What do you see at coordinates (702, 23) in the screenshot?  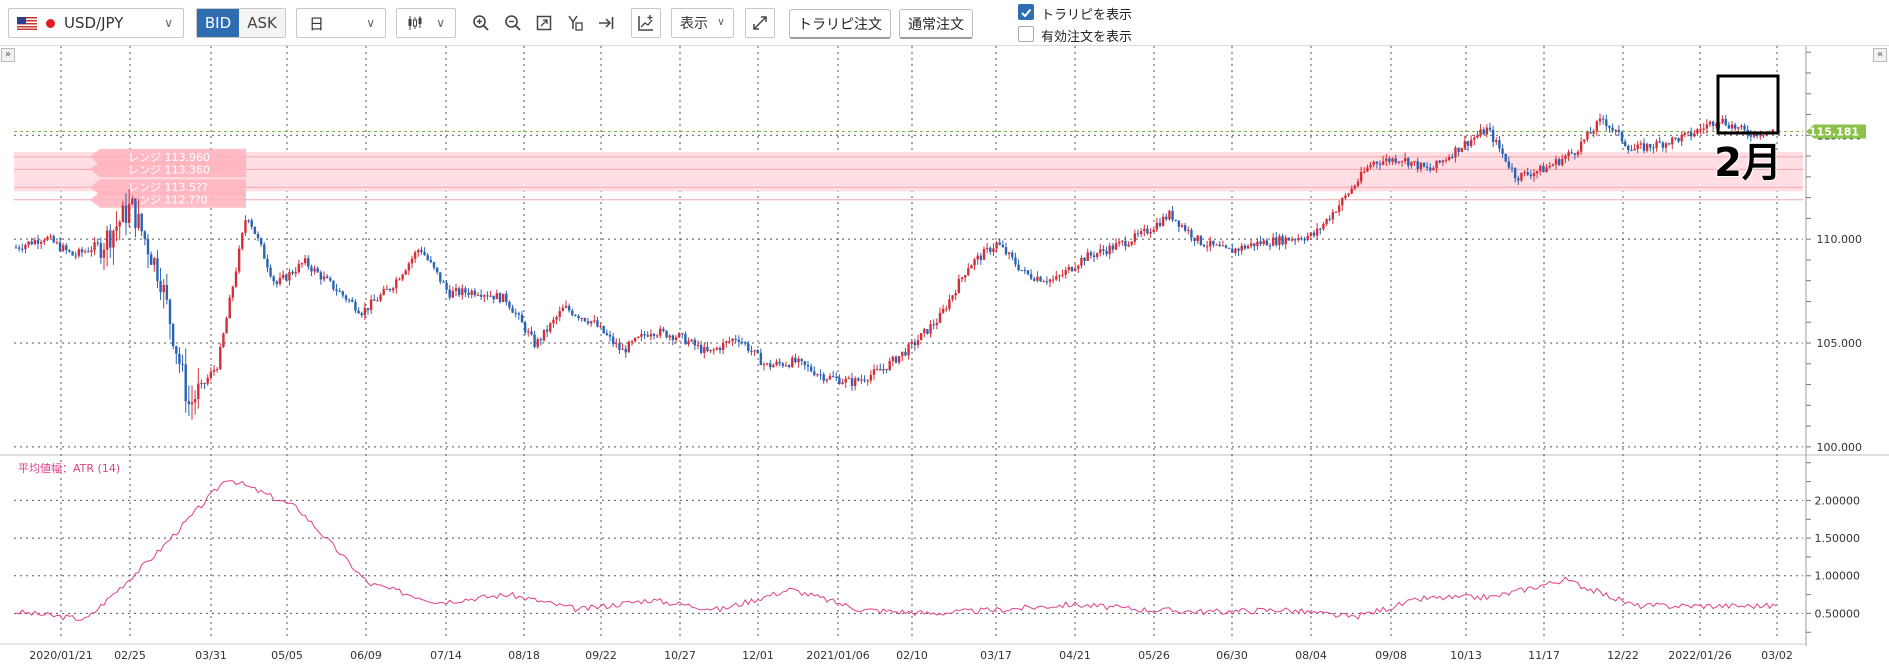 I see `display-menu: 表示 ∨` at bounding box center [702, 23].